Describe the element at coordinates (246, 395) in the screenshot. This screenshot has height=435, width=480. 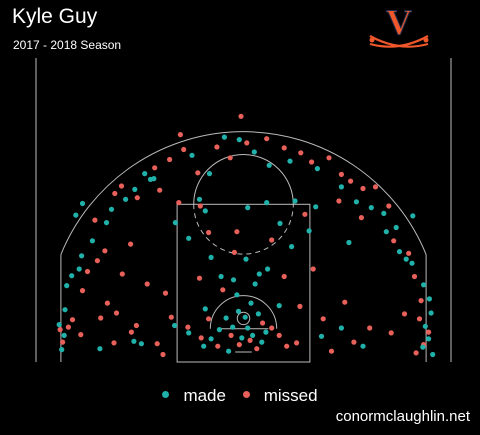
I see `missed-dot-icon` at that location.